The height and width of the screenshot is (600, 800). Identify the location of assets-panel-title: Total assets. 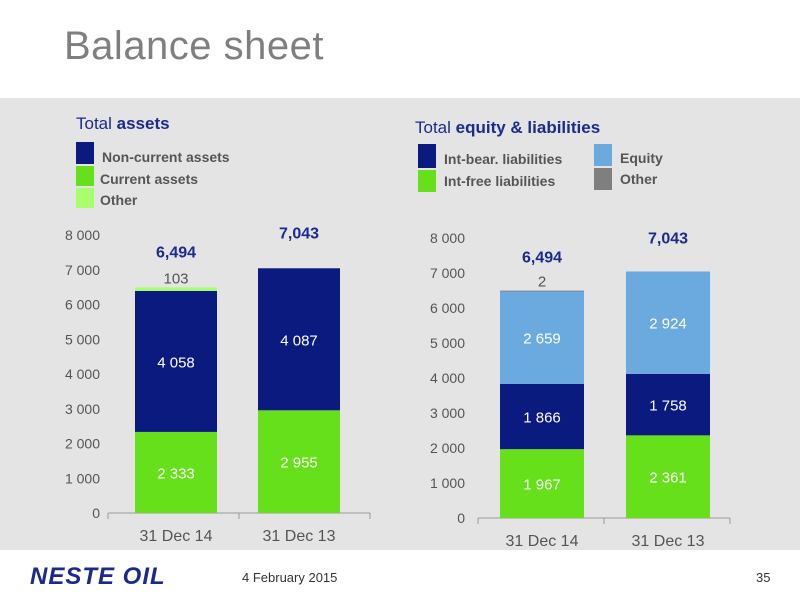
(123, 124).